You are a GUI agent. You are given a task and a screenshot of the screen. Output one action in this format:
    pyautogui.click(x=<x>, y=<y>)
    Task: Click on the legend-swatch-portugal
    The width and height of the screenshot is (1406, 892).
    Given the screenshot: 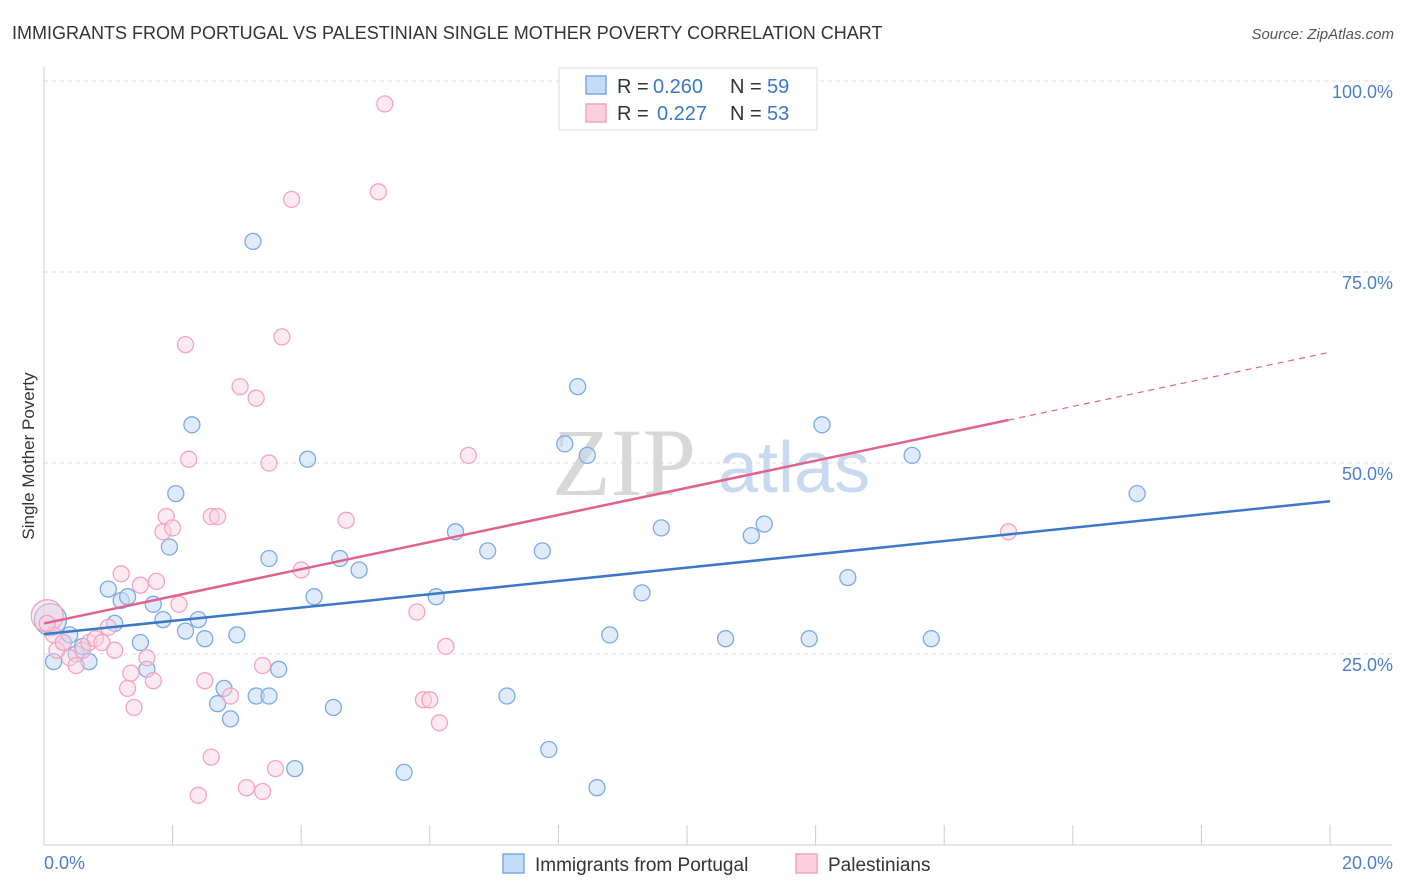 What is the action you would take?
    pyautogui.click(x=596, y=85)
    